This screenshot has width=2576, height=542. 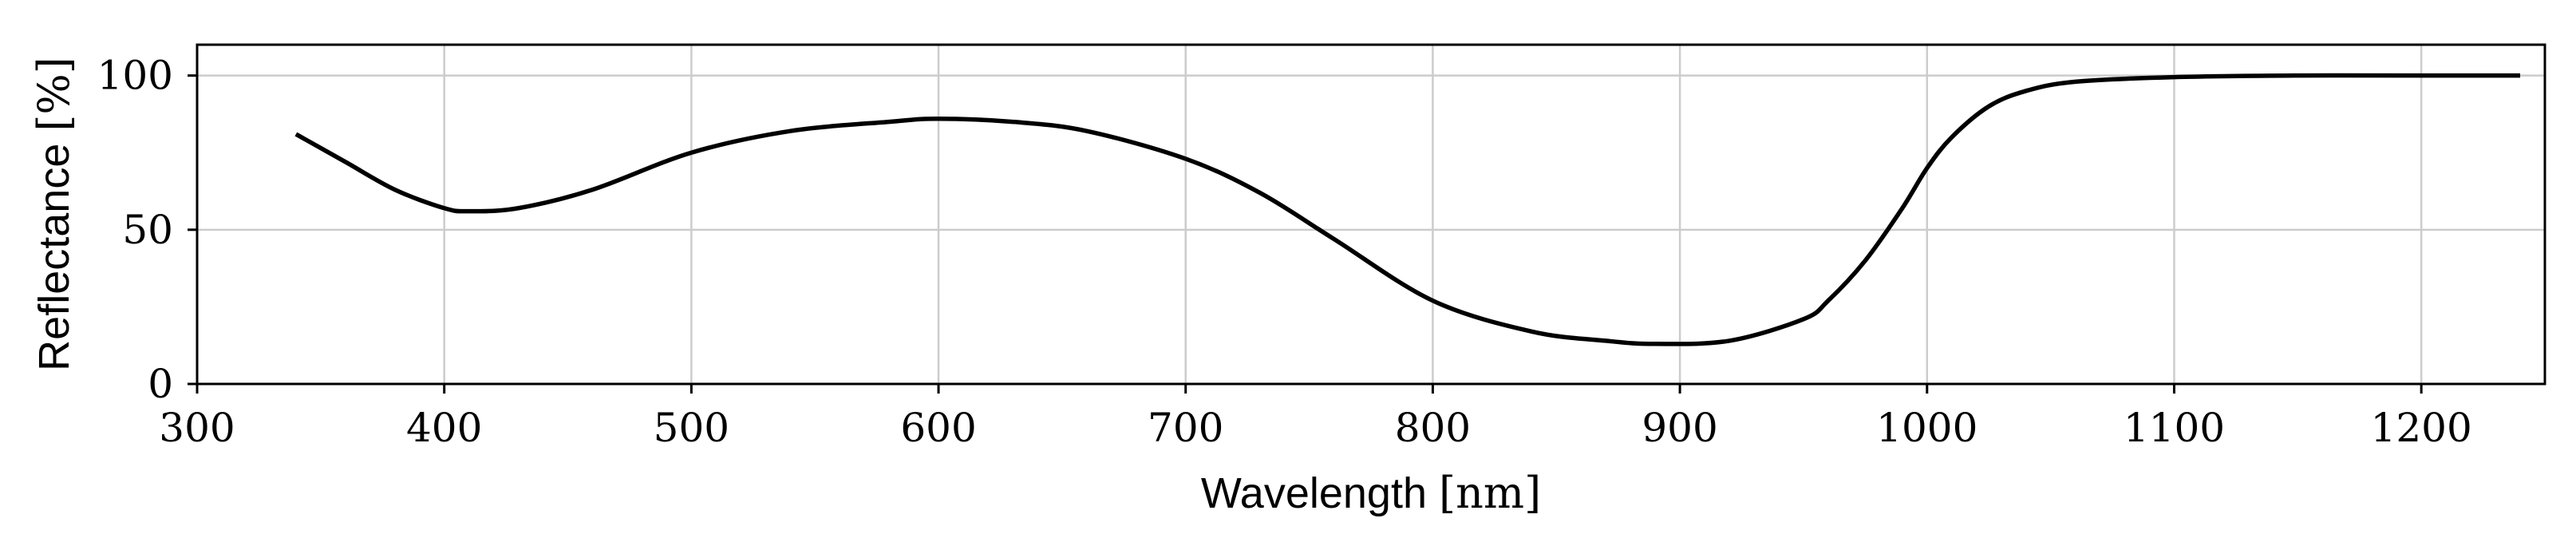 What do you see at coordinates (1185, 428) in the screenshot?
I see `x-tick-label: 700` at bounding box center [1185, 428].